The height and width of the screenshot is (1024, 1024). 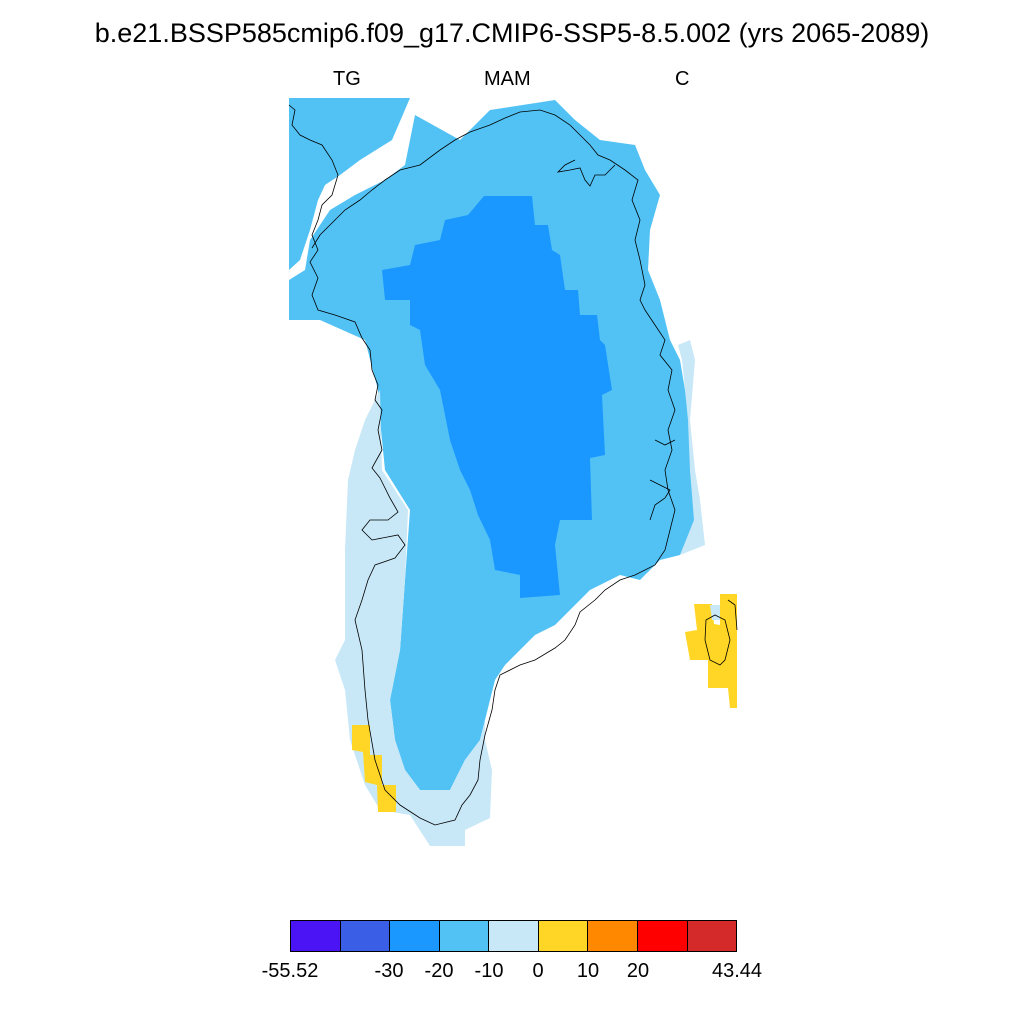 I want to click on colorbar-label: -20, so click(x=439, y=971).